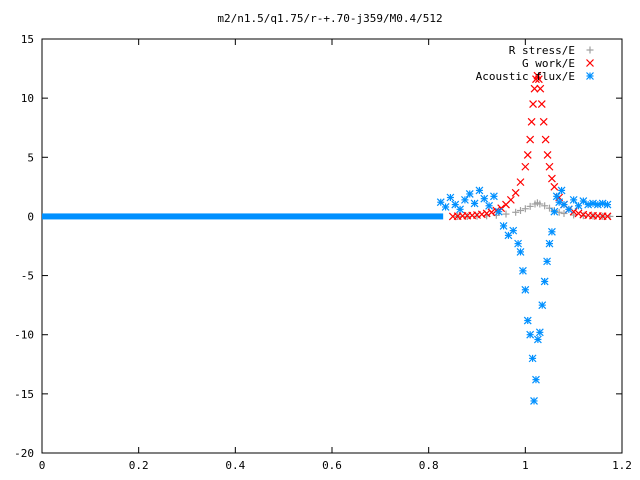 The height and width of the screenshot is (480, 640). What do you see at coordinates (243, 216) in the screenshot?
I see `acoustic-flux-zero-band` at bounding box center [243, 216].